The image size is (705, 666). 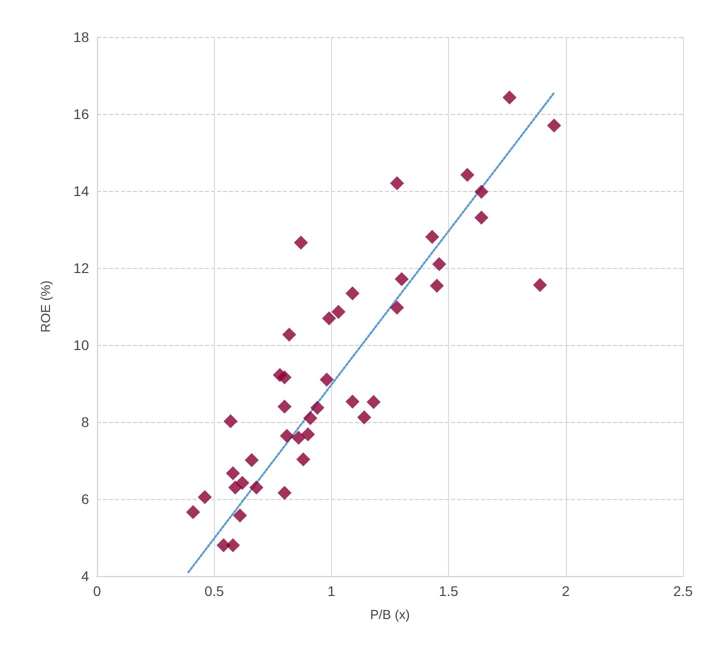 What do you see at coordinates (683, 591) in the screenshot?
I see `x-tick-label: 2.5` at bounding box center [683, 591].